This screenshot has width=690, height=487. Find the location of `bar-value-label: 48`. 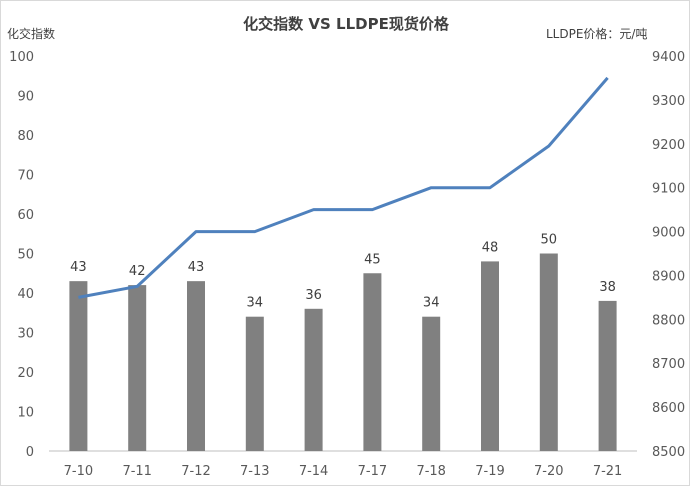

bar-value-label: 48 is located at coordinates (490, 247).